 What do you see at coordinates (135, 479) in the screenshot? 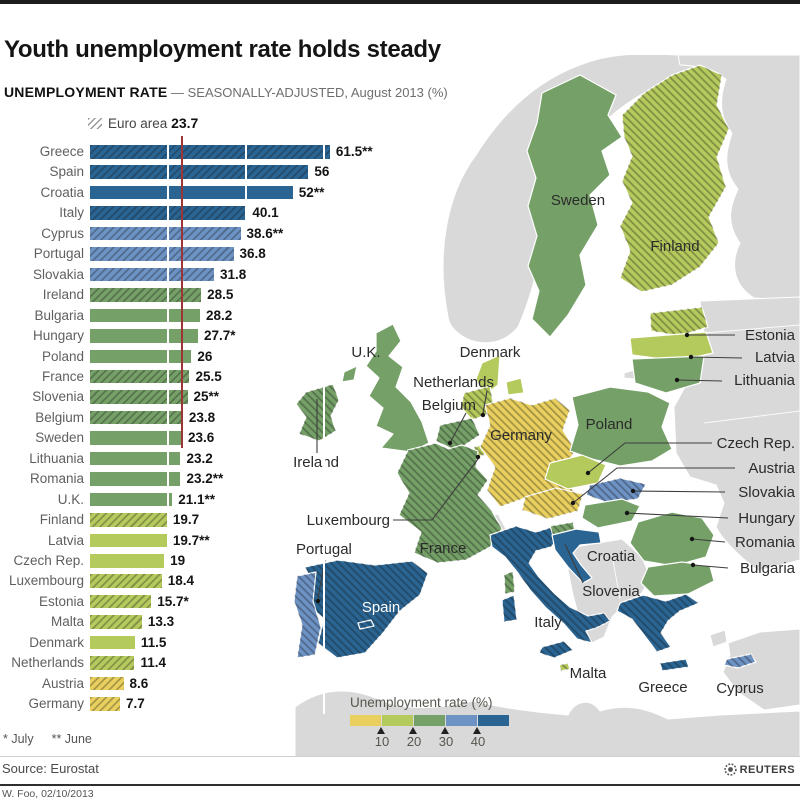
I see `bar-romania` at bounding box center [135, 479].